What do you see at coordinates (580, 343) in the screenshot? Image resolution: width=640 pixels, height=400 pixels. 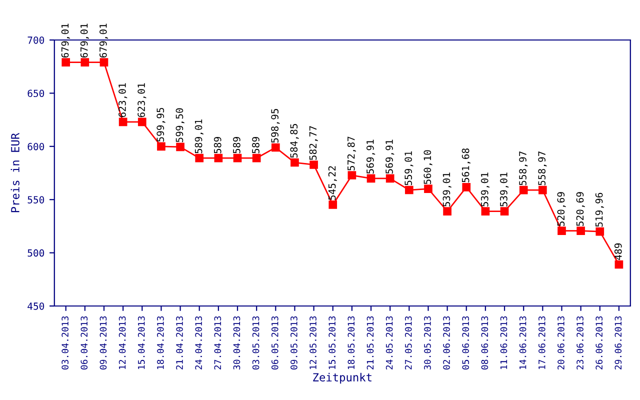 I see `x-tick-label: 23.06.2013` at bounding box center [580, 343].